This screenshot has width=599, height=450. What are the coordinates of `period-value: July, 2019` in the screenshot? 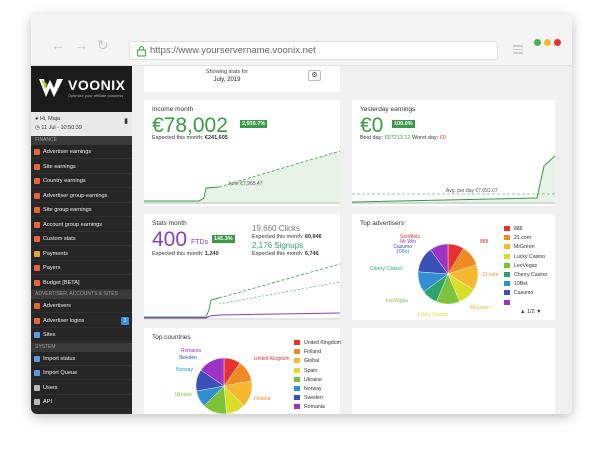 It's located at (227, 80).